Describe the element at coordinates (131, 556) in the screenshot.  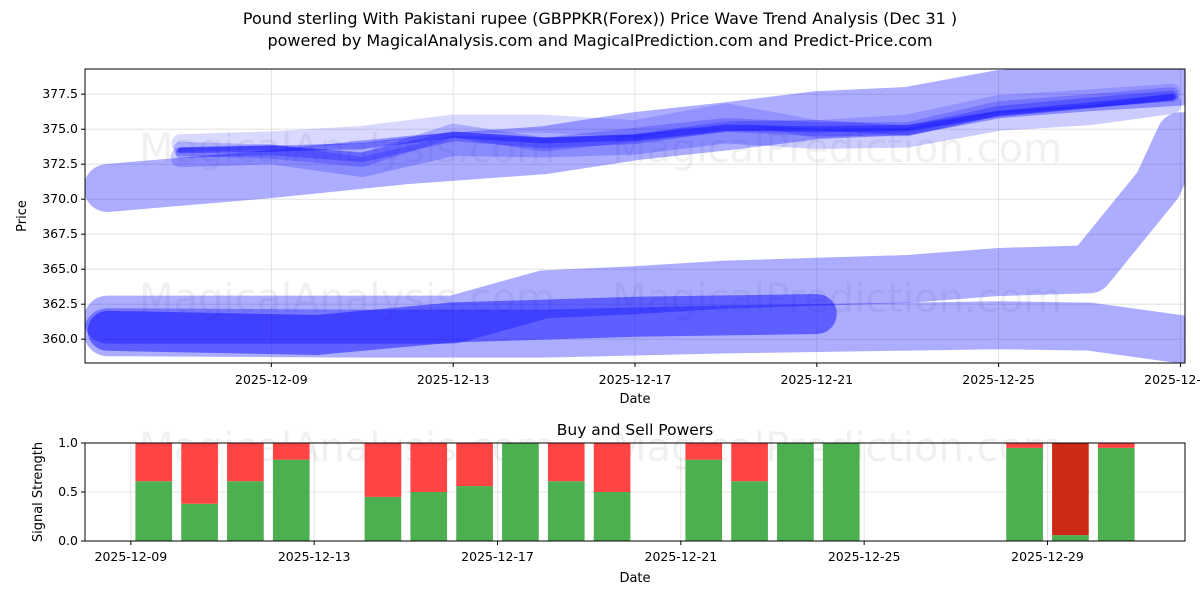
I see `power-tick-label-x: 2025-12-09` at that location.